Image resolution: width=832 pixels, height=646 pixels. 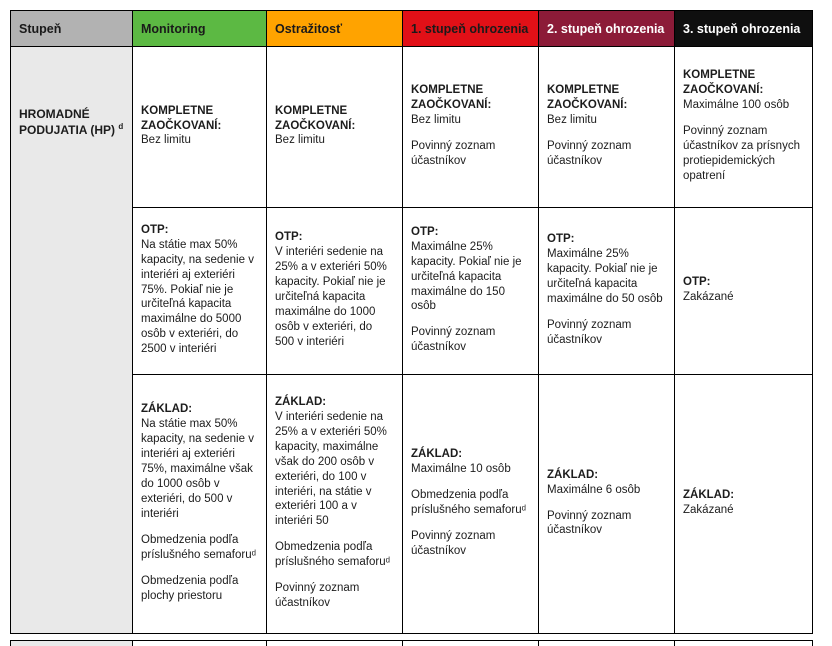 I want to click on row-group-label: HROMADNÉ PODUJATIA (HP) d, so click(x=71, y=340).